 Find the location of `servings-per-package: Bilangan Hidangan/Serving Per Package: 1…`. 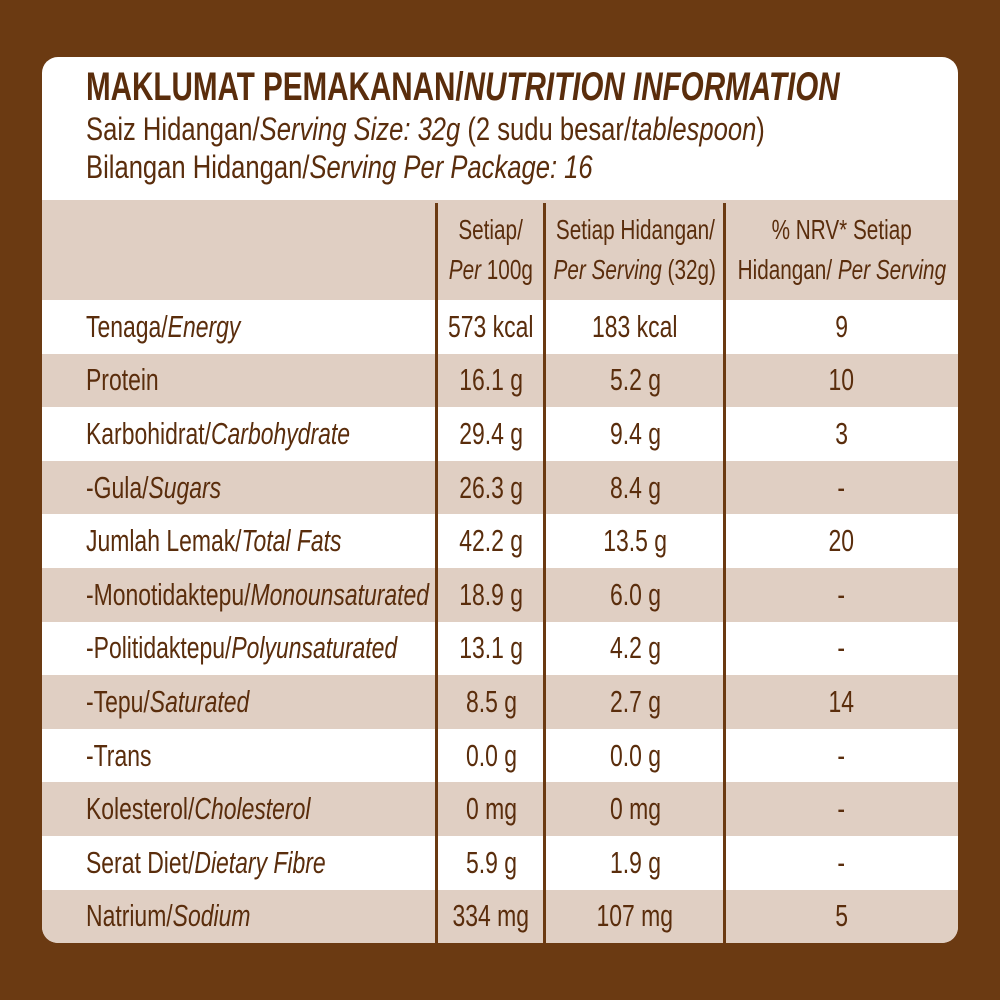

servings-per-package: Bilangan Hidangan/Serving Per Package: 1… is located at coordinates (339, 167).